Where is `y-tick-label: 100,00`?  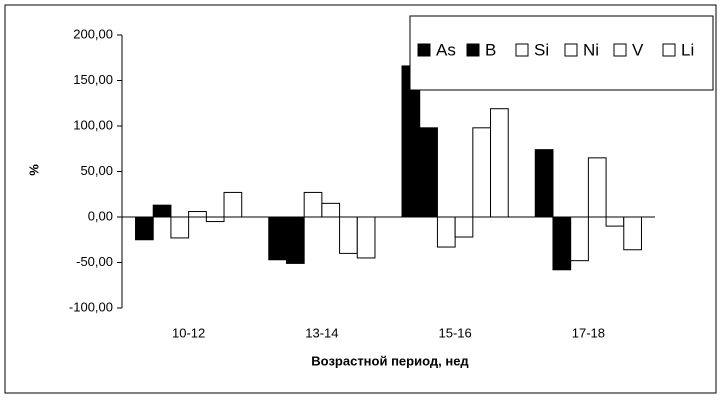
y-tick-label: 100,00 is located at coordinates (93, 124).